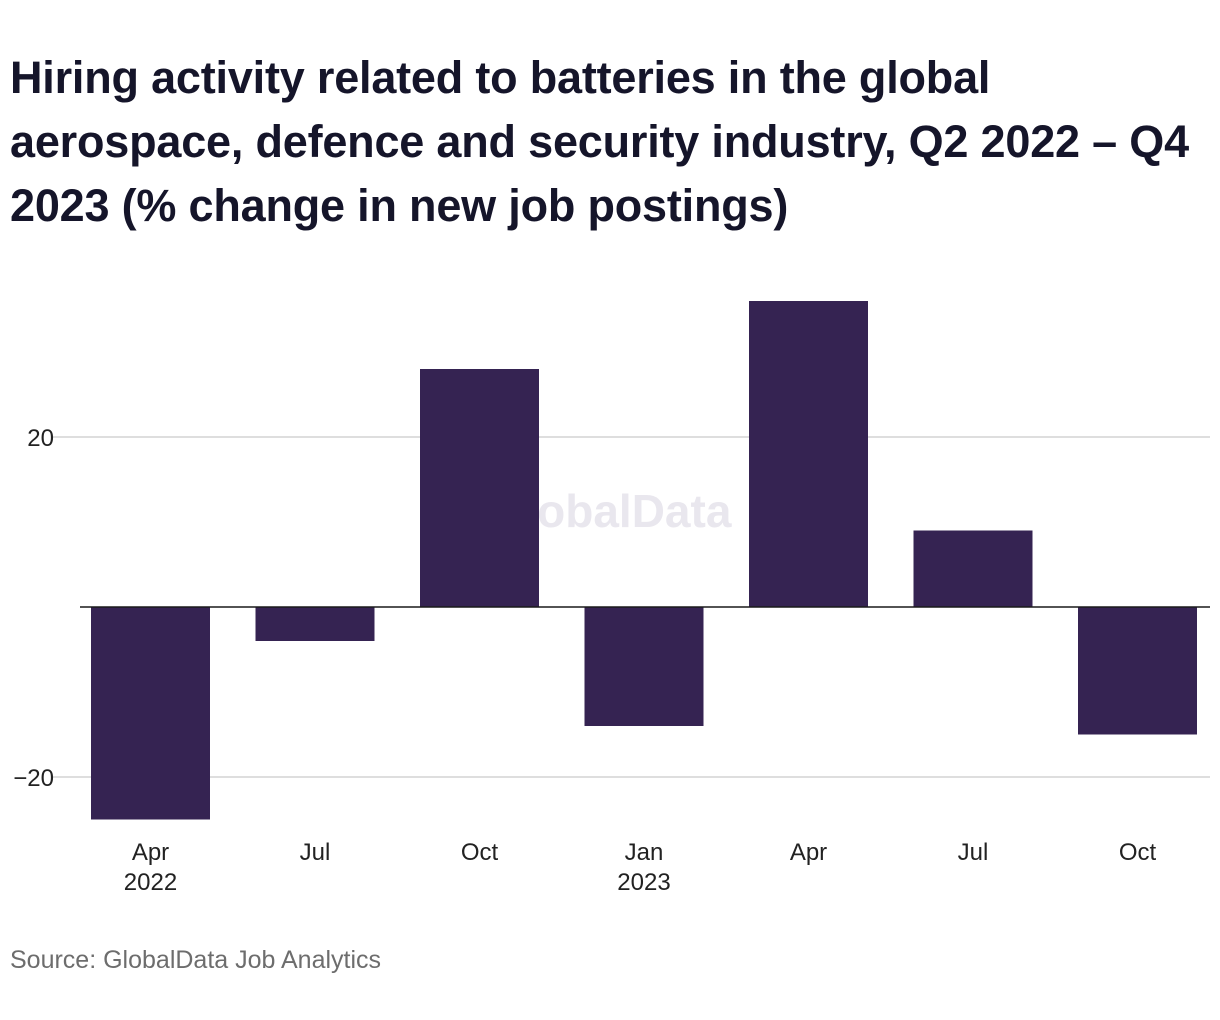 The height and width of the screenshot is (1020, 1220). Describe the element at coordinates (643, 882) in the screenshot. I see `x-tick-sublabel: 2023` at that location.